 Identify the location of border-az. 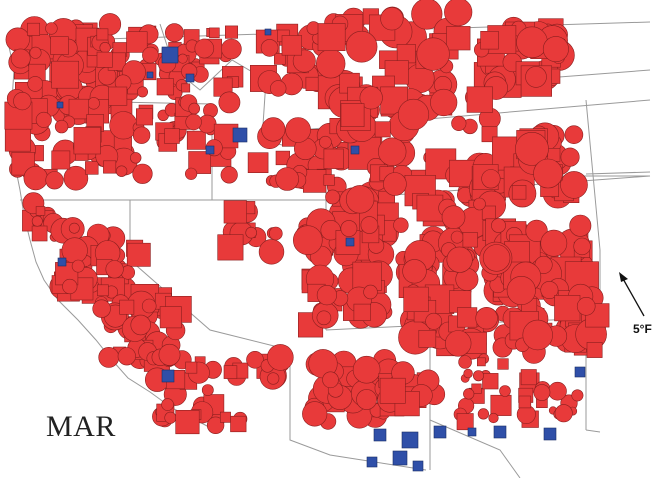
(358, 410).